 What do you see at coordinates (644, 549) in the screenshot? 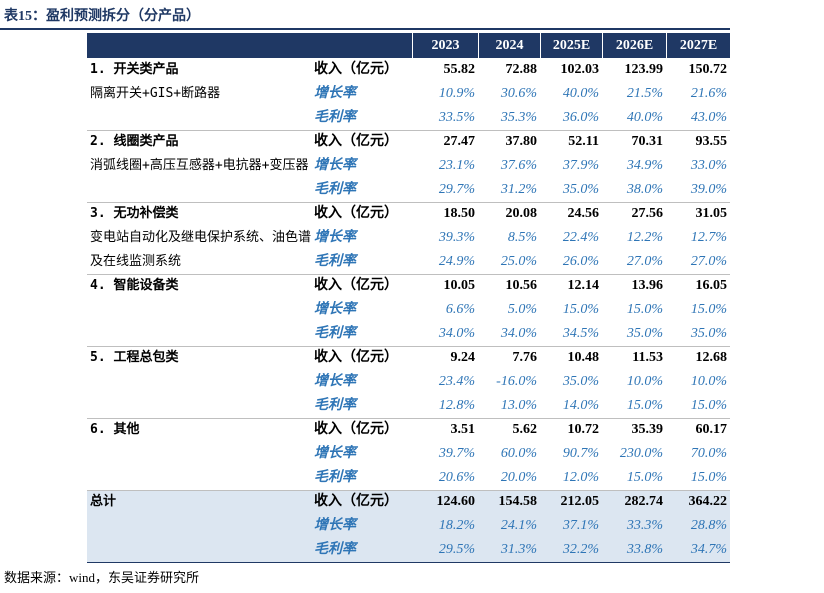
I see `value-cell: 33.8%` at bounding box center [644, 549].